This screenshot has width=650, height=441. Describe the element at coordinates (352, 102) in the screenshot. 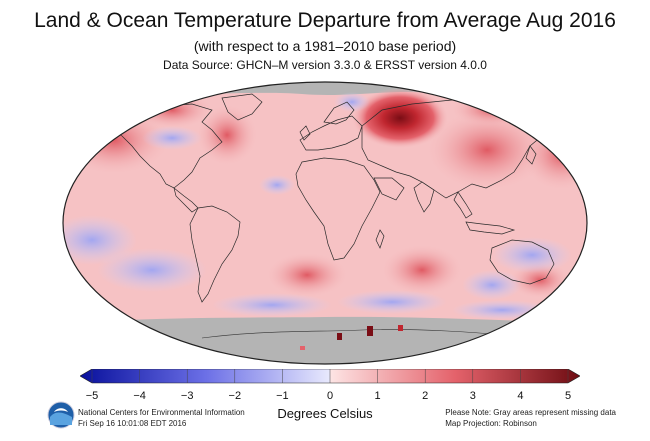

I see `barents-cool` at that location.